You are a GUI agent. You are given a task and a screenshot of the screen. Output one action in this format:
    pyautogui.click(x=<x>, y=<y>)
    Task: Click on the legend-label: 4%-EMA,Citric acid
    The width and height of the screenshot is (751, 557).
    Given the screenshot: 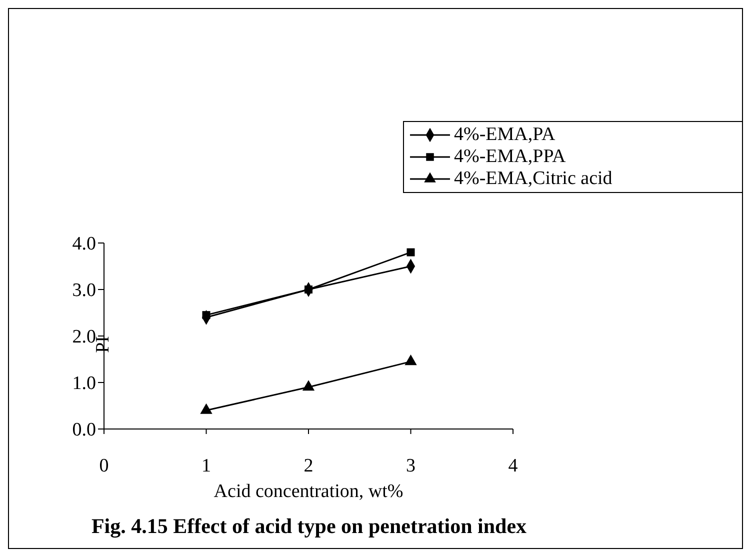 What is the action you would take?
    pyautogui.click(x=533, y=179)
    